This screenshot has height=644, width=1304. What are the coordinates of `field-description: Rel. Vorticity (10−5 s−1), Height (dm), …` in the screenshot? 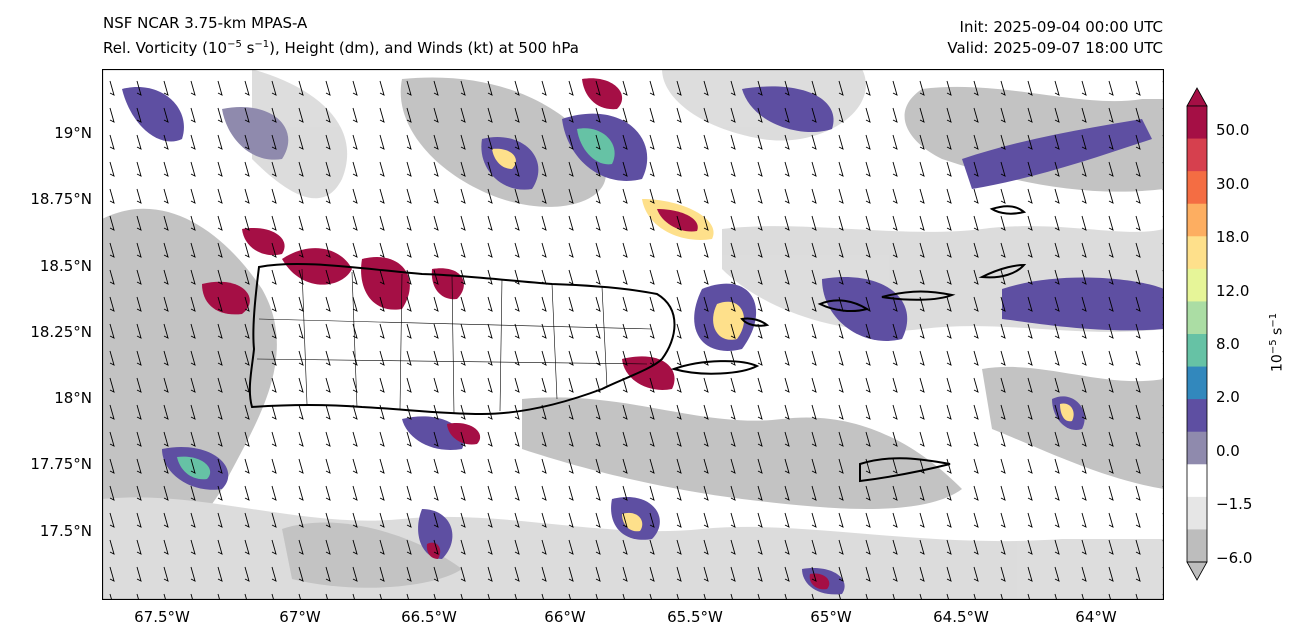 It's located at (341, 48).